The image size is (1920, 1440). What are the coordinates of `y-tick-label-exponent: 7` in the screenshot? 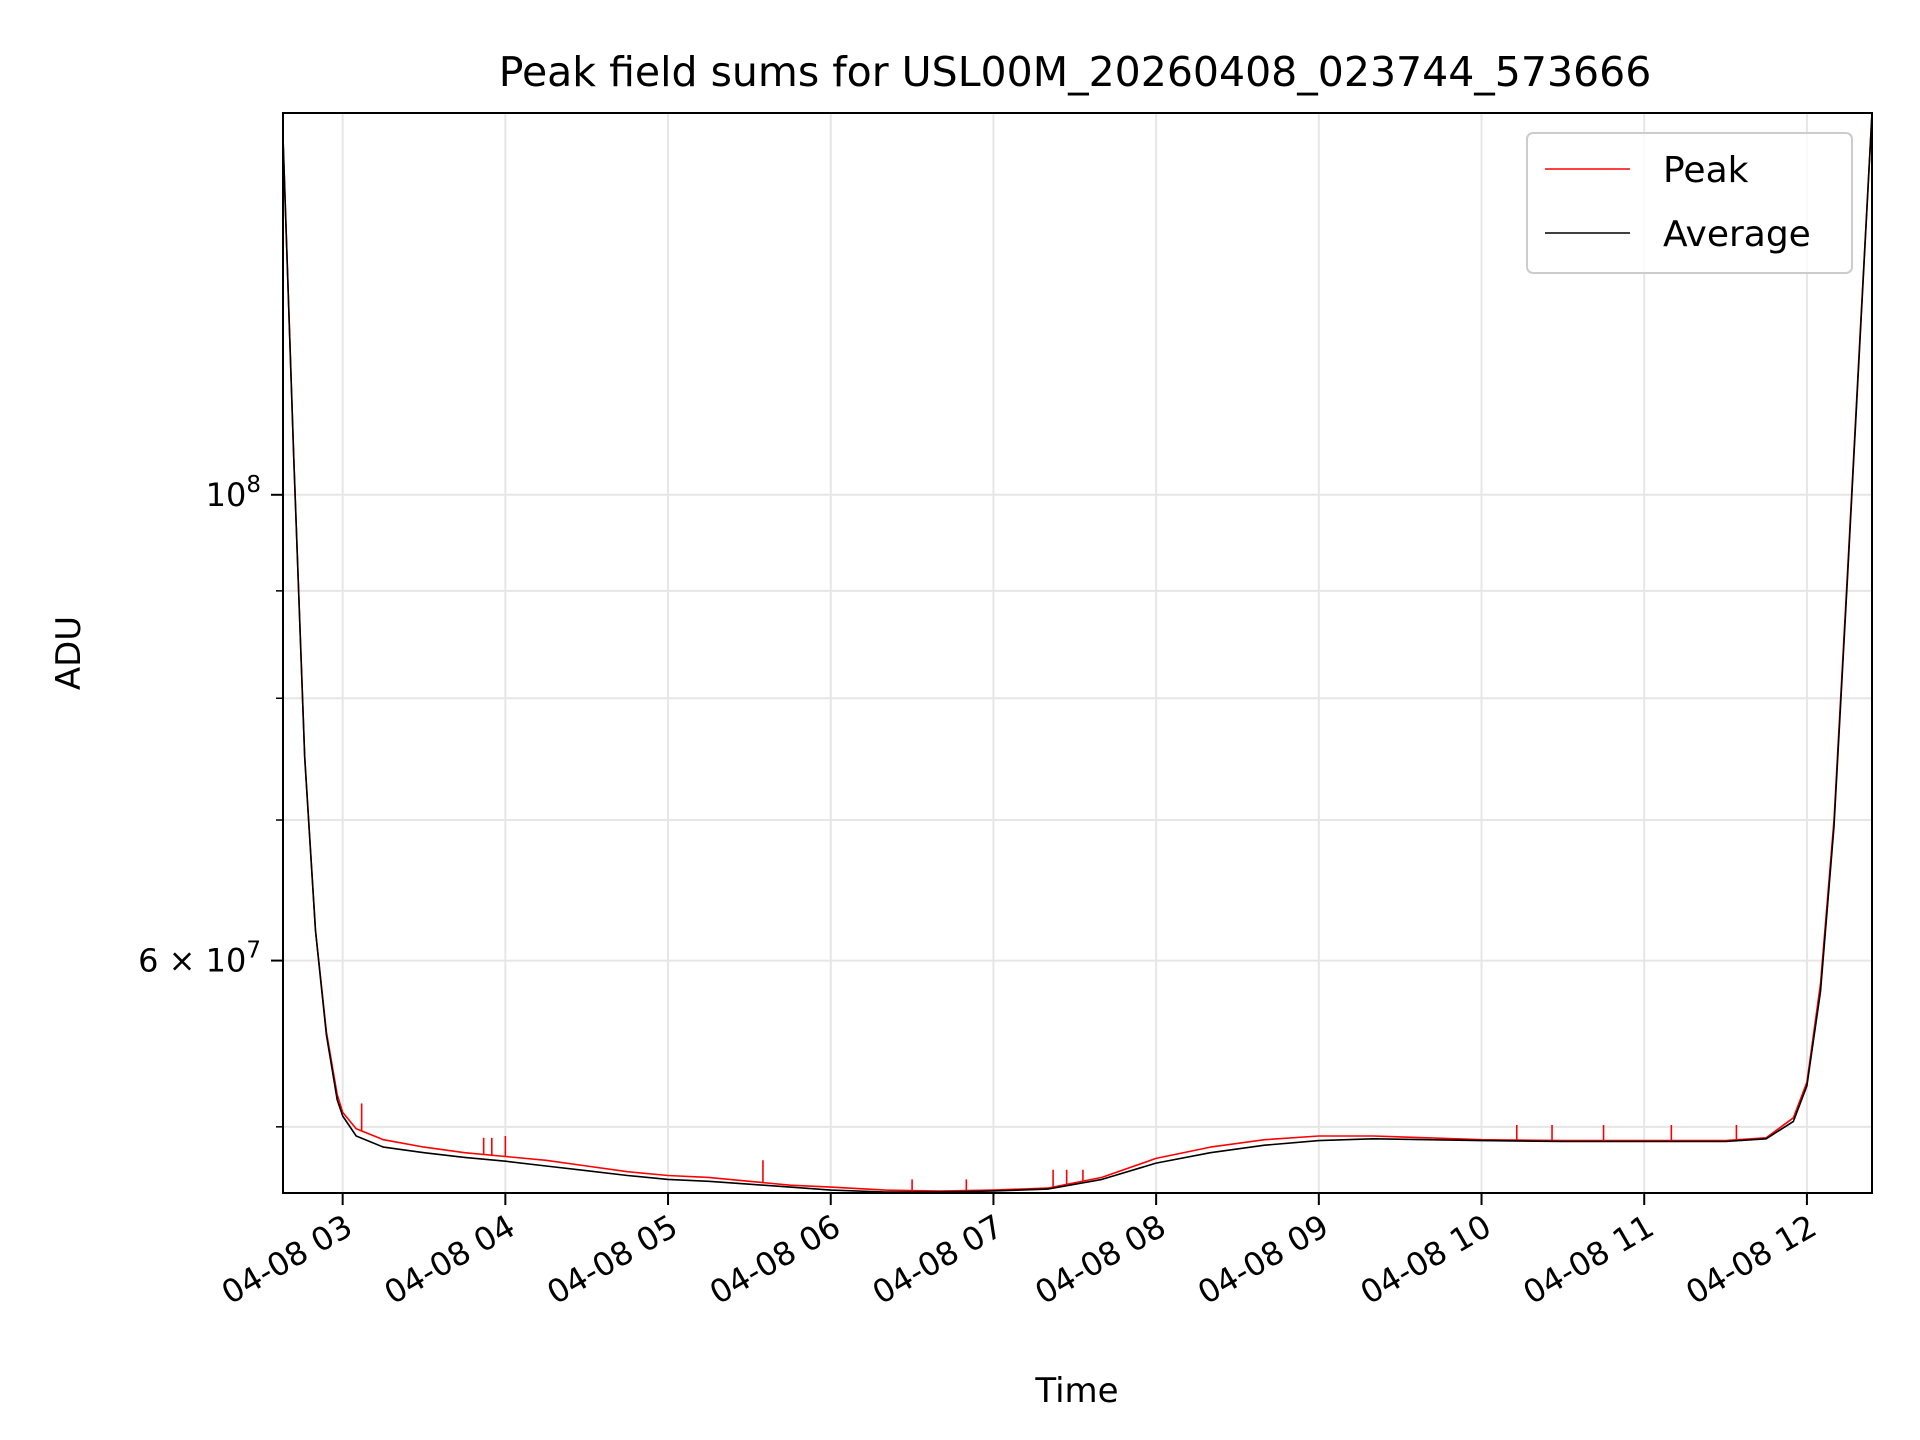 It's located at (253, 951).